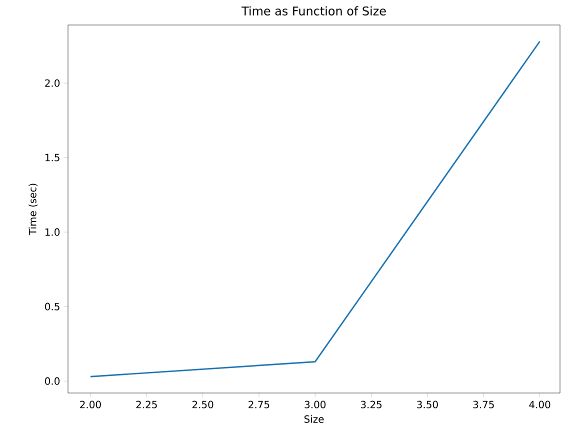  I want to click on y-tick-label: 0.0, so click(52, 381).